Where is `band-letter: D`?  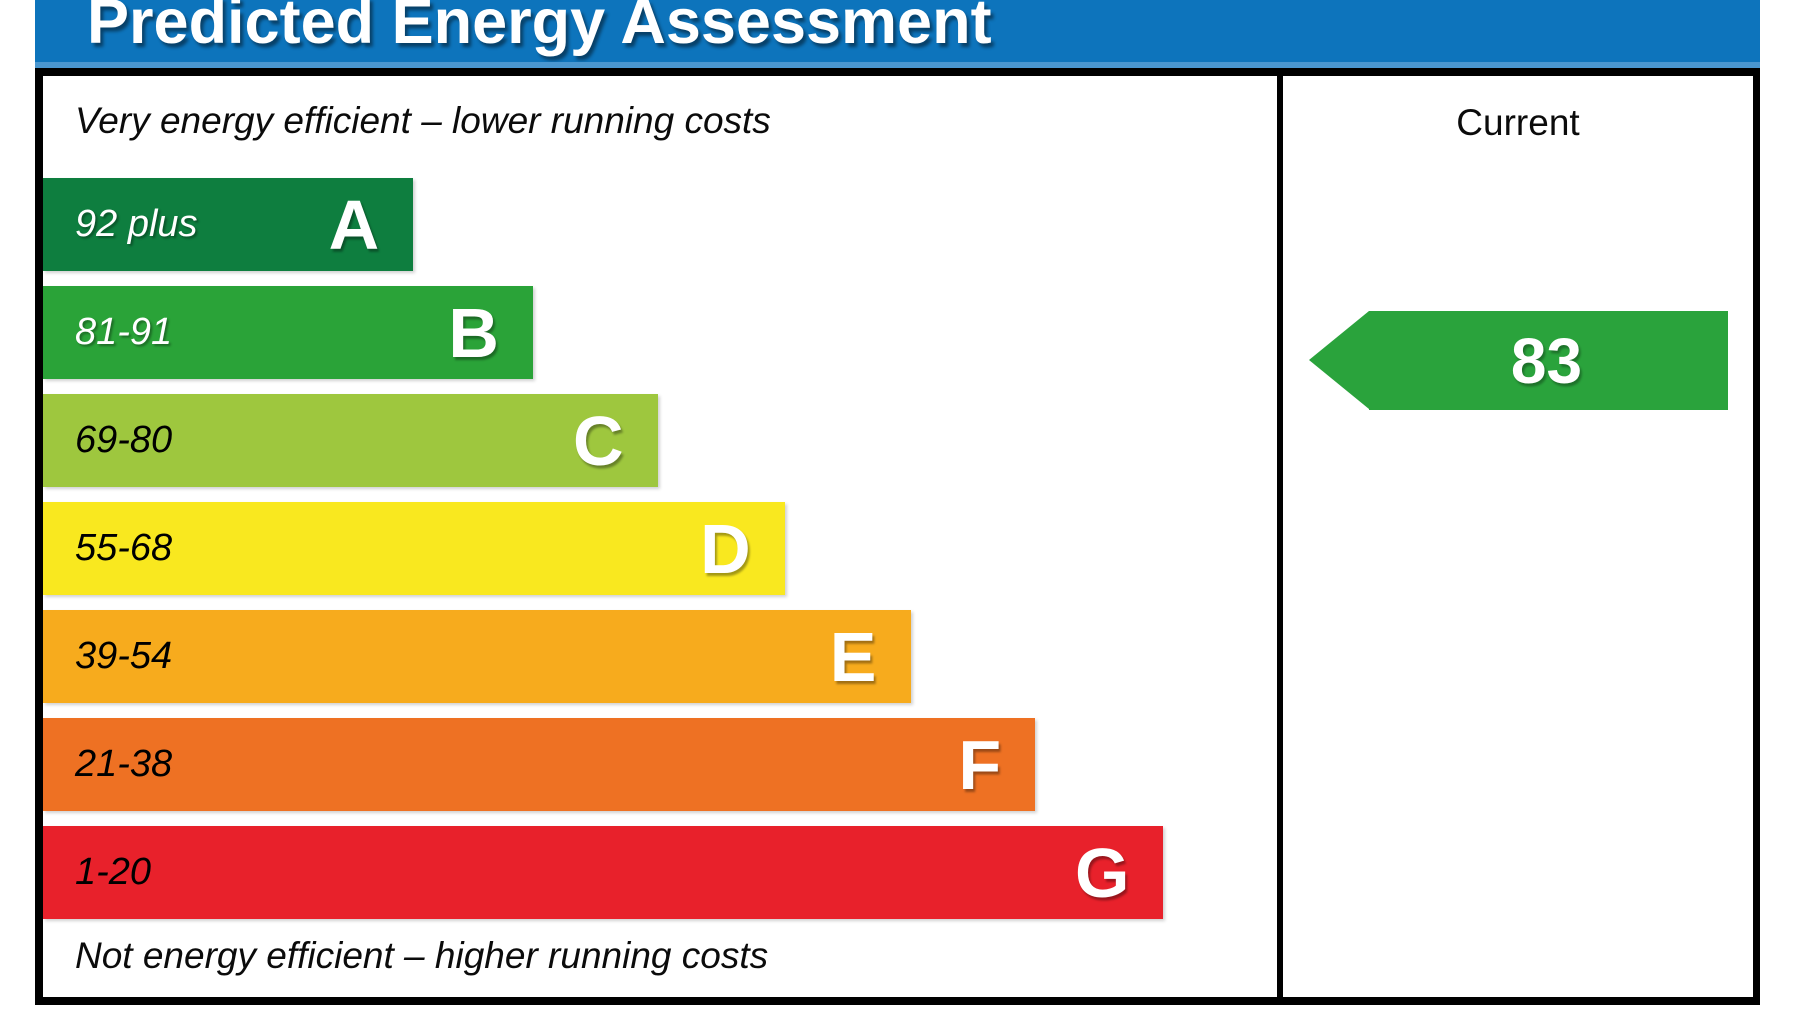 band-letter: D is located at coordinates (725, 548).